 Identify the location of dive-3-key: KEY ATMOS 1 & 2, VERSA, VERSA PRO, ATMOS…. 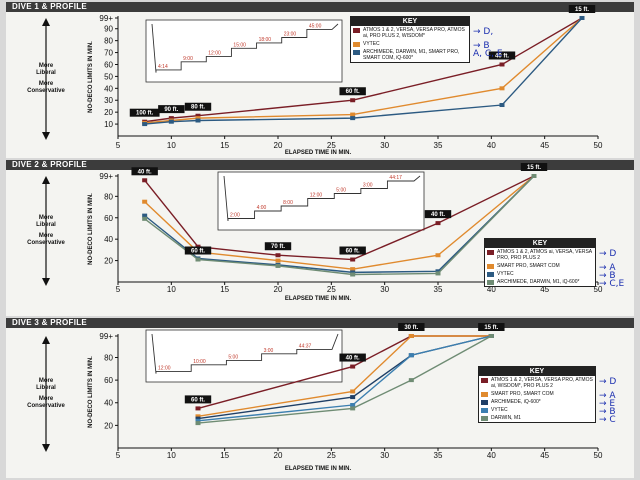
(547, 395).